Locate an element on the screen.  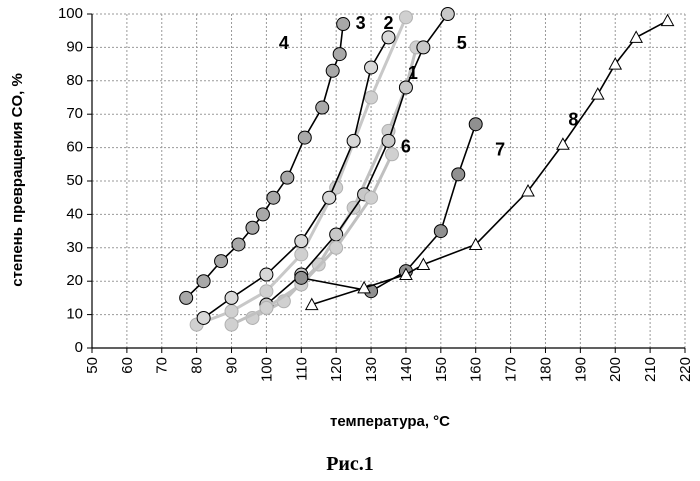
figure-caption: Рис.1 is located at coordinates (350, 464).